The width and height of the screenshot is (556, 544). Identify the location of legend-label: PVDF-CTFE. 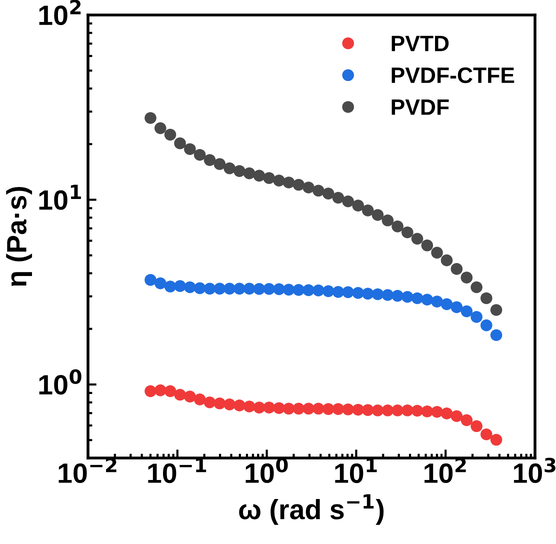
(453, 75).